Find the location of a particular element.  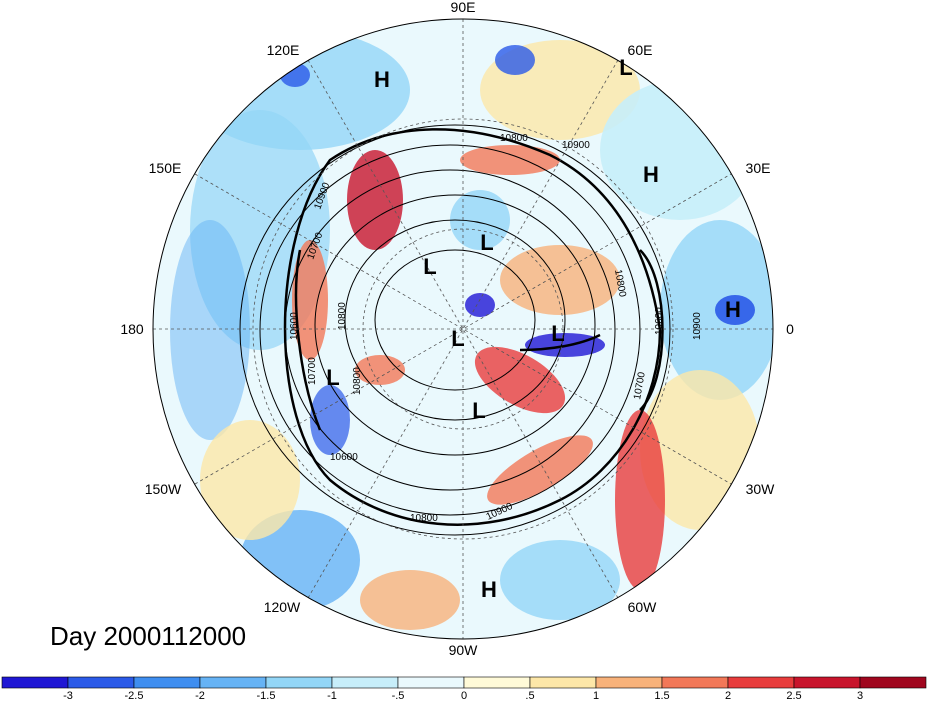

colorbar-tick-label: 3 is located at coordinates (860, 696).